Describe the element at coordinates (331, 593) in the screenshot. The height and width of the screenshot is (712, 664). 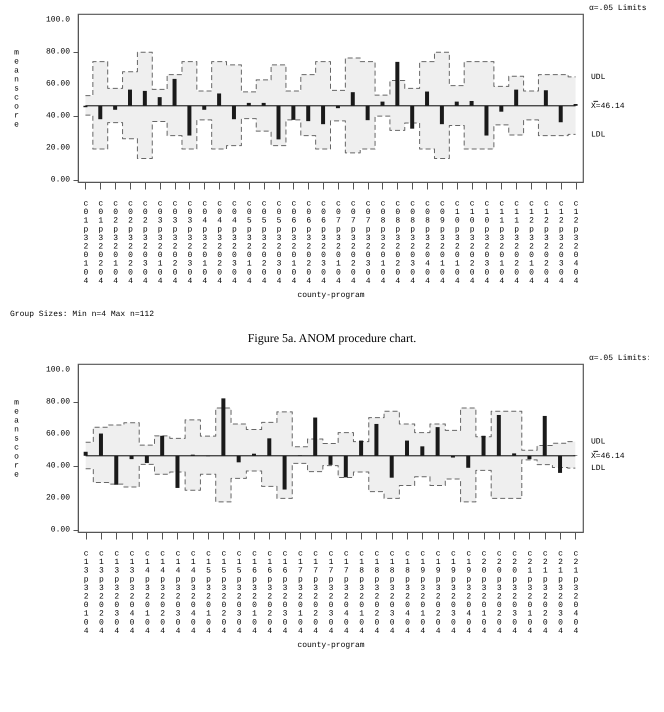
I see `category-label: c17p320304` at that location.